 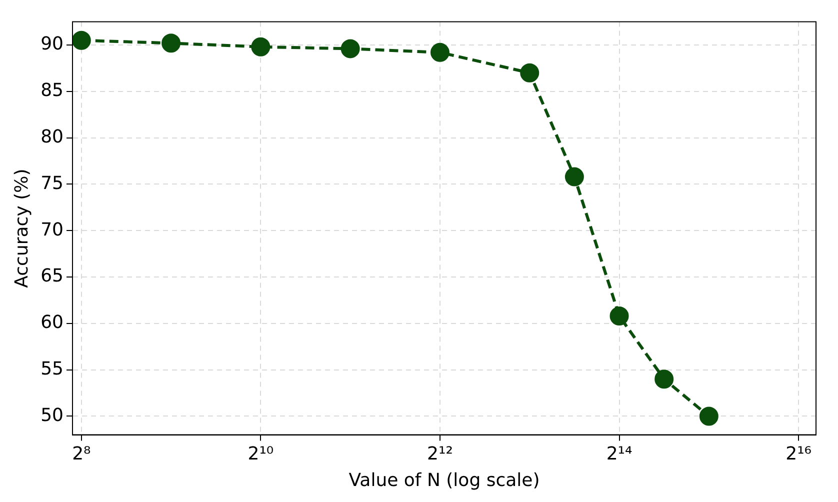 What do you see at coordinates (52, 91) in the screenshot?
I see `y-tick-label: 85` at bounding box center [52, 91].